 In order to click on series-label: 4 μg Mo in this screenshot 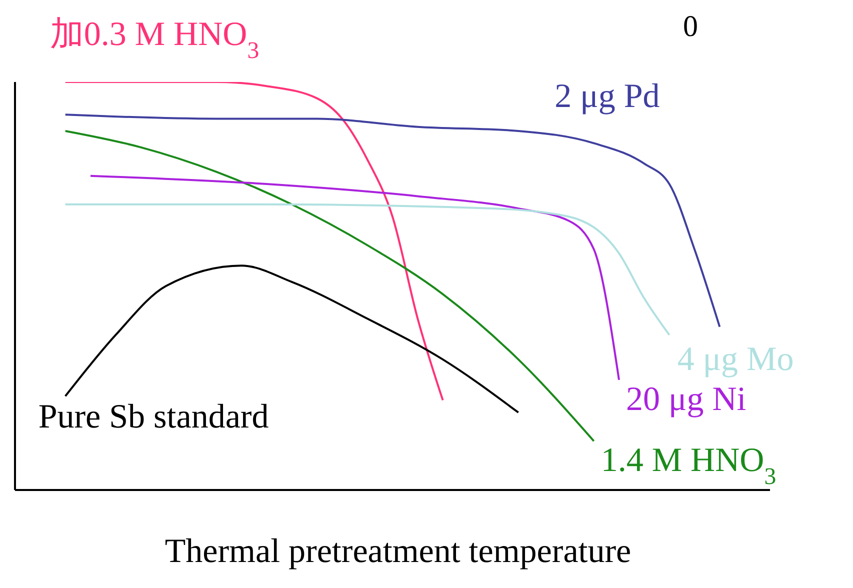, I will do `click(735, 359)`.